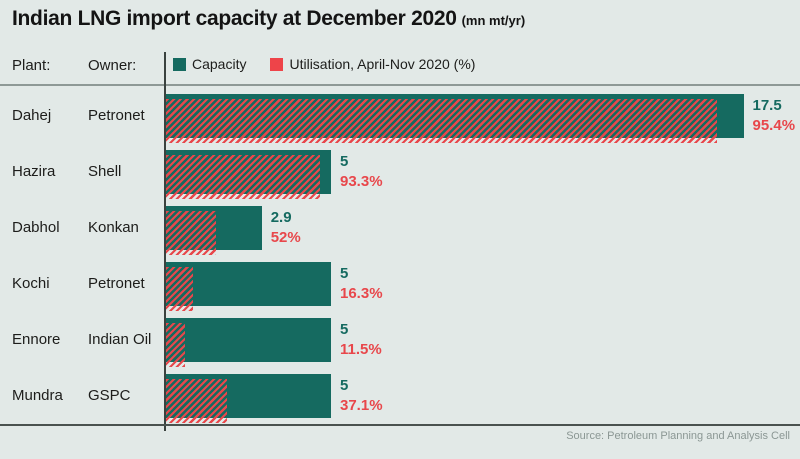 The height and width of the screenshot is (459, 800). Describe the element at coordinates (767, 105) in the screenshot. I see `capacity-value: 17.5` at that location.